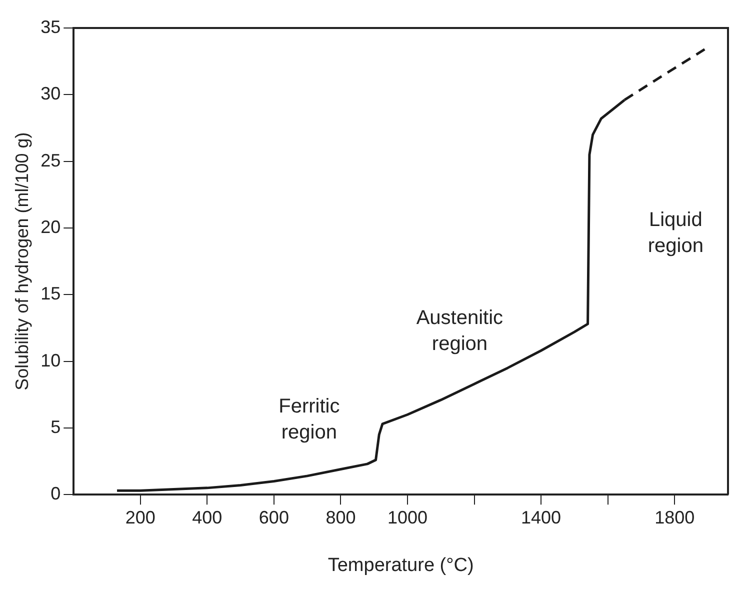 Image resolution: width=750 pixels, height=589 pixels. What do you see at coordinates (273, 517) in the screenshot?
I see `x-tick-label: 600` at bounding box center [273, 517].